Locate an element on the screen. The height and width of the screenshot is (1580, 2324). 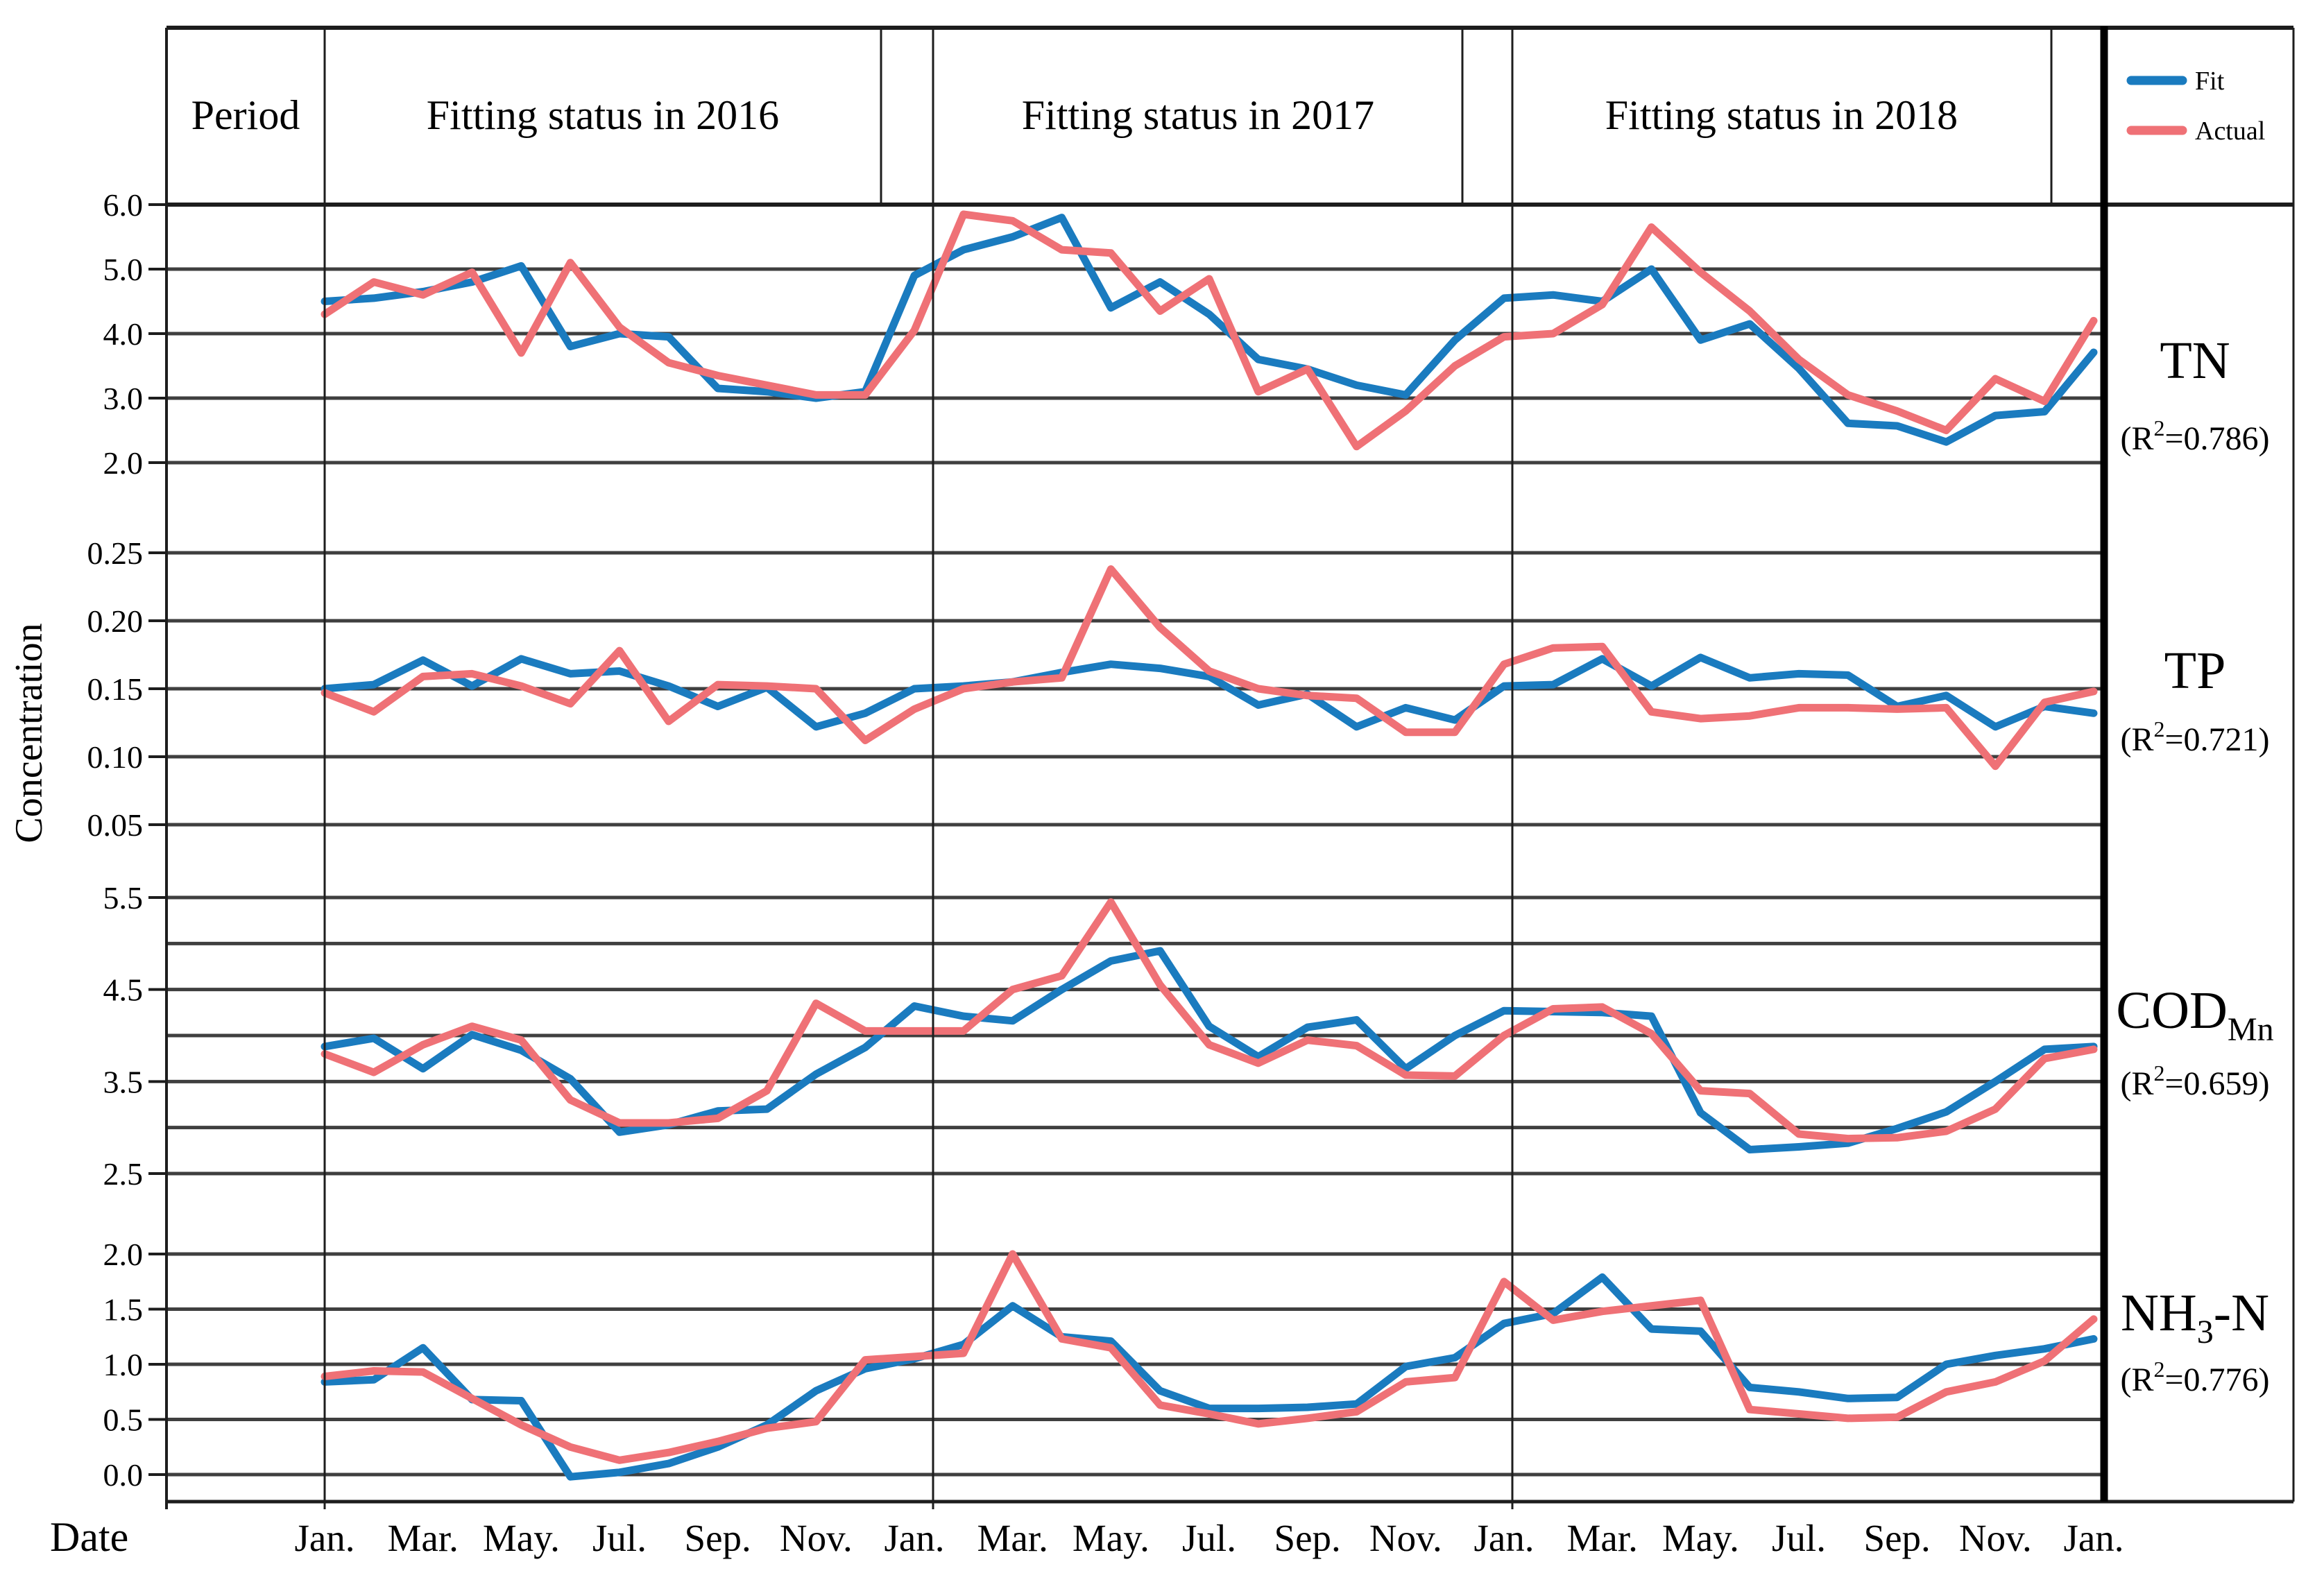
y-tick-label-CODMn-2.5: 2.5 is located at coordinates (123, 1174).